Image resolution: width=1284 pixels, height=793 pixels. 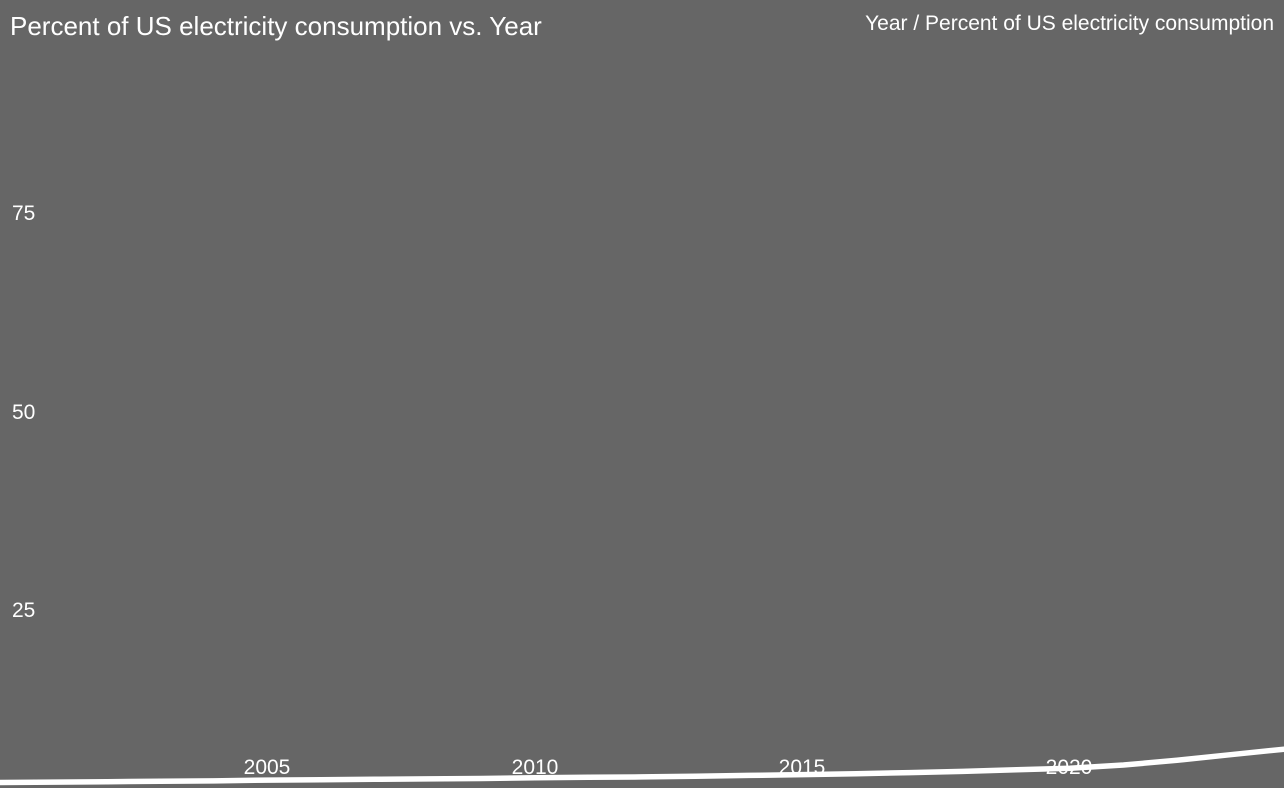 What do you see at coordinates (24, 213) in the screenshot?
I see `y-tick-label-75: 75` at bounding box center [24, 213].